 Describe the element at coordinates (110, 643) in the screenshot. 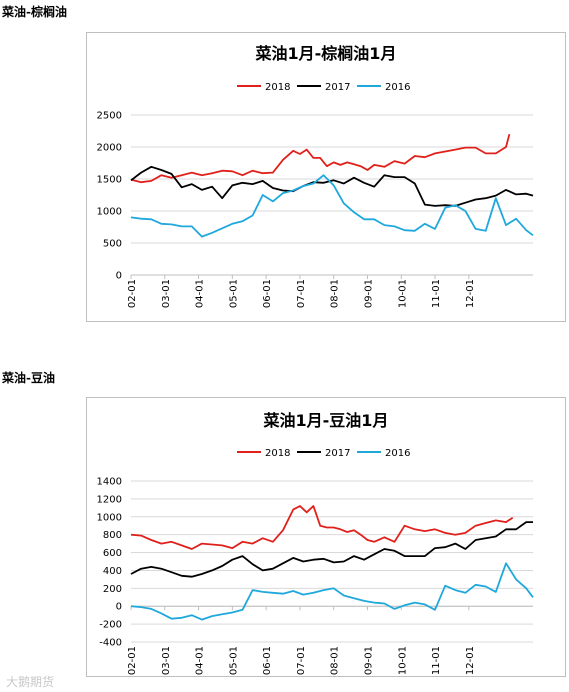

I see `y-tick-label: -400` at that location.